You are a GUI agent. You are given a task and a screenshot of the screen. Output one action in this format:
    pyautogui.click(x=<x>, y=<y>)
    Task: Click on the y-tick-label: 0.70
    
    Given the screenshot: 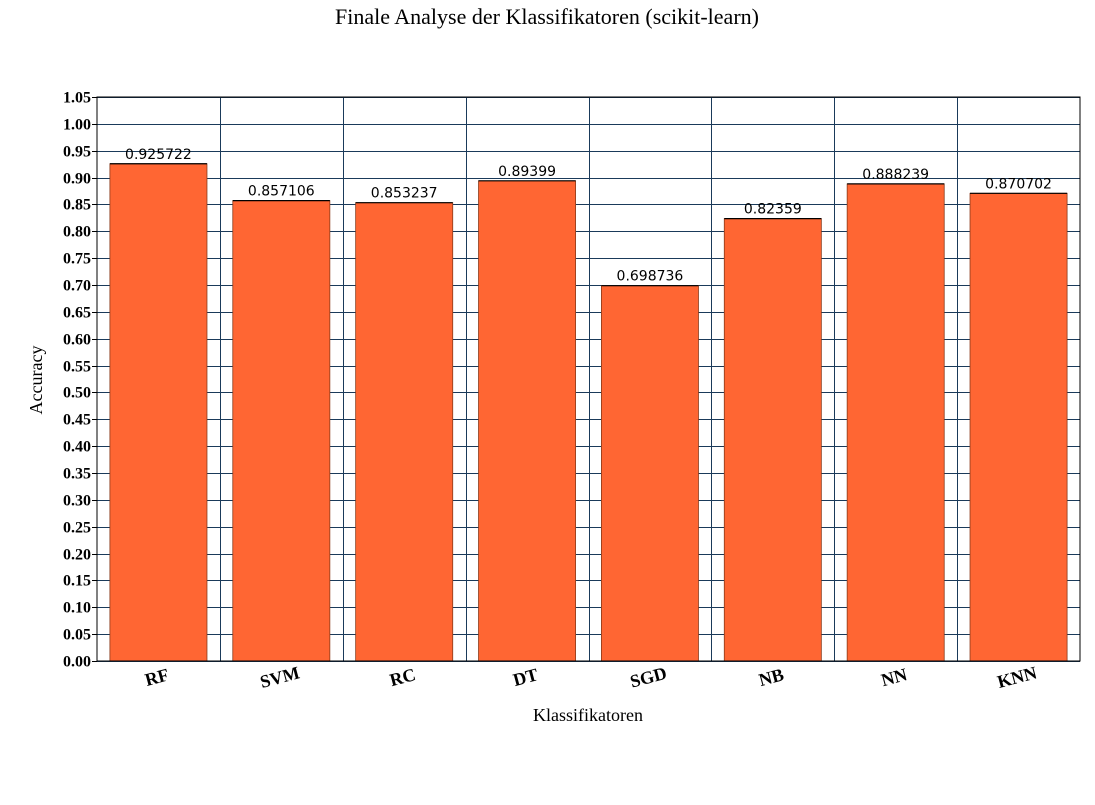 What is the action you would take?
    pyautogui.click(x=77, y=286)
    